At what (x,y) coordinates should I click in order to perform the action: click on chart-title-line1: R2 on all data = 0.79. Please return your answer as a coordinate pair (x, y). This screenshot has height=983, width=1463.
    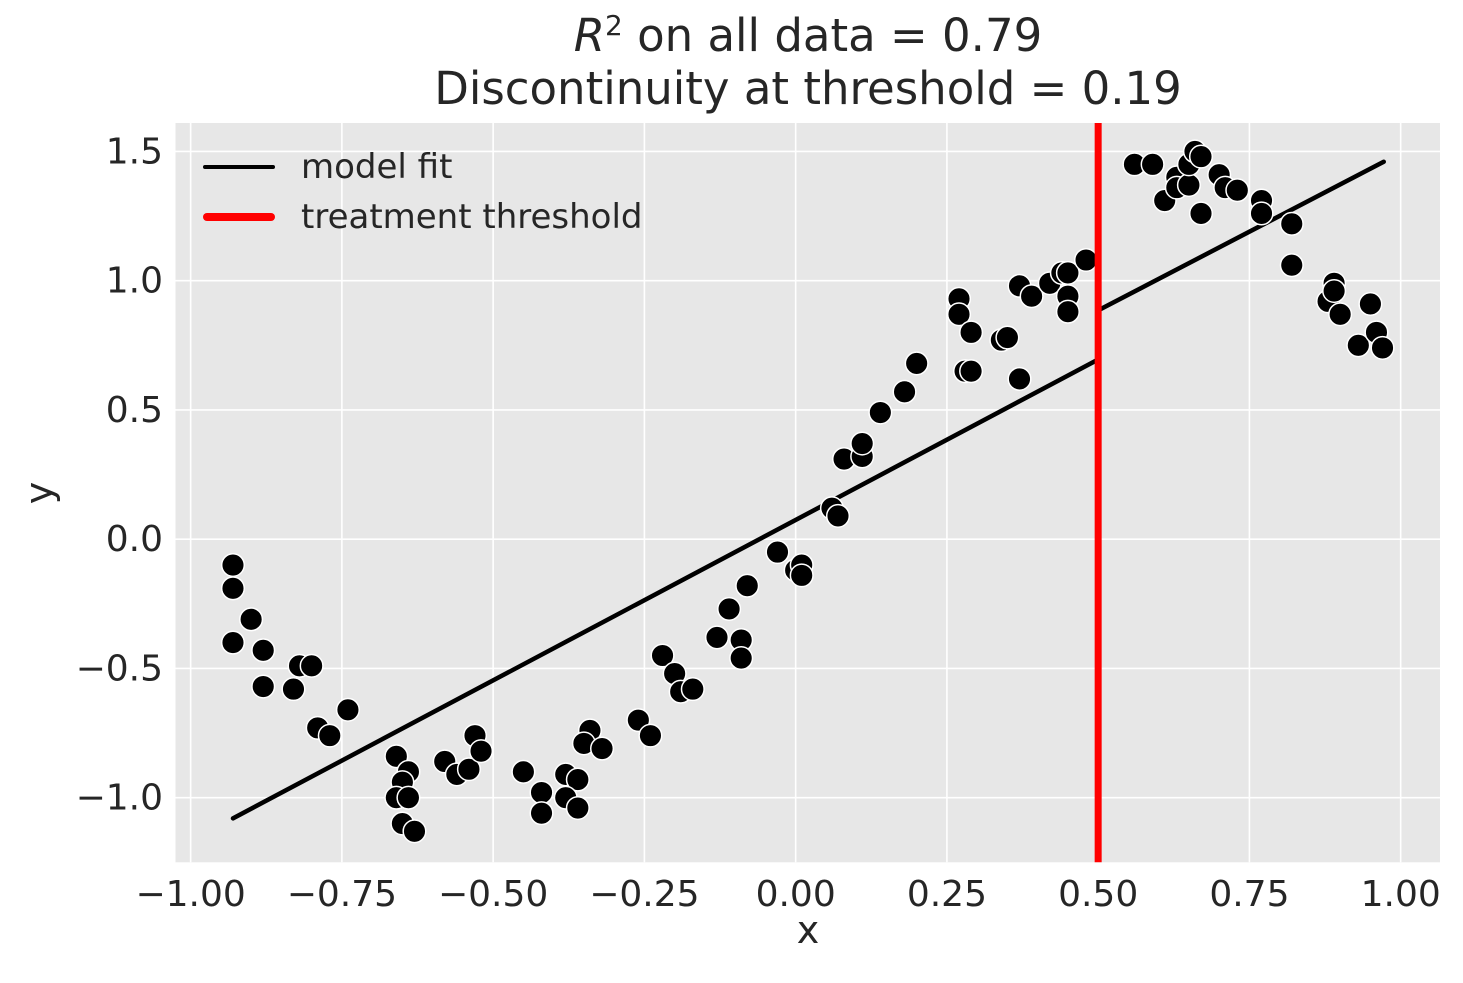
    Looking at the image, I should click on (808, 35).